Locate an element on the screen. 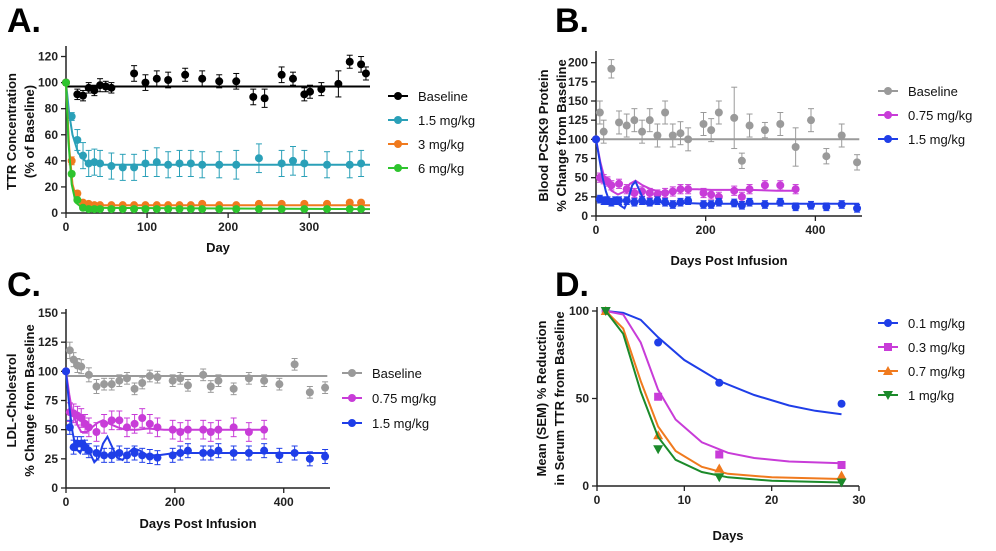  legend: 0.1 mg/kg 0.3 mg/kg 0.7 mg/kg 1 mg/kg is located at coordinates (921, 359).